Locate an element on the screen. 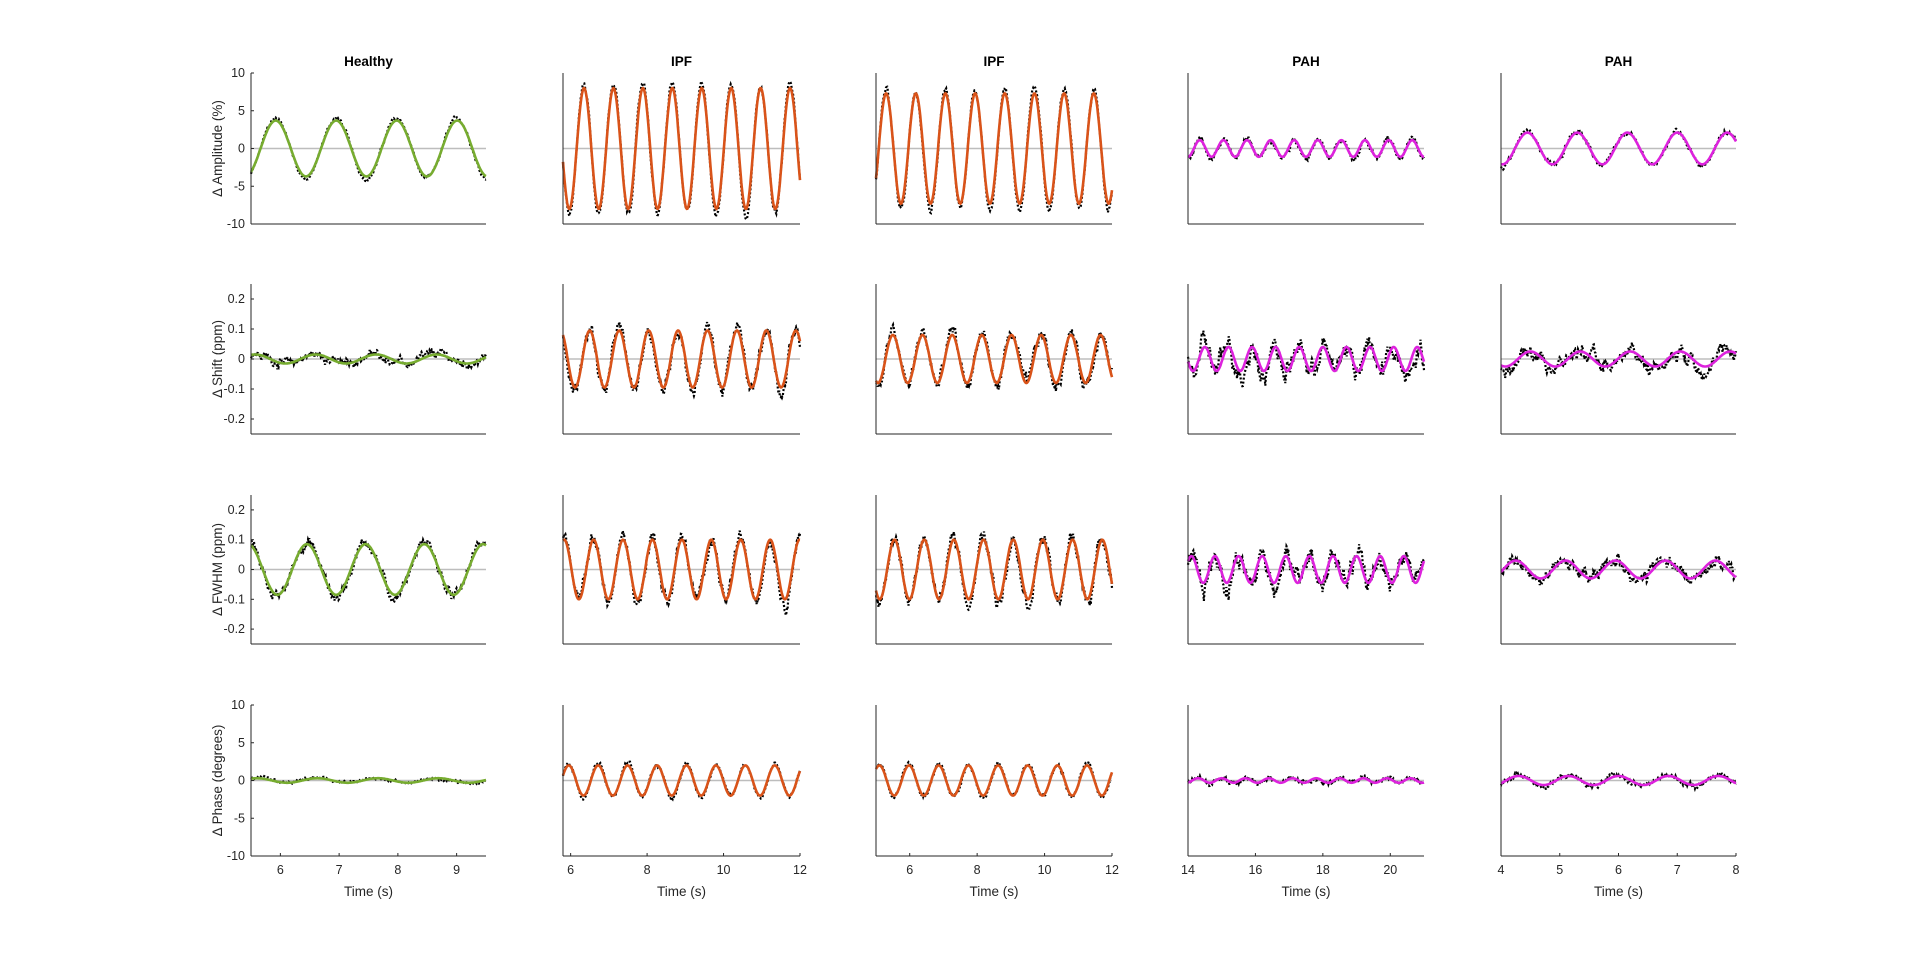  subplot-r1-c1: -10 -5 0 5 10 Δ Amplitude (%) is located at coordinates (348, 148).